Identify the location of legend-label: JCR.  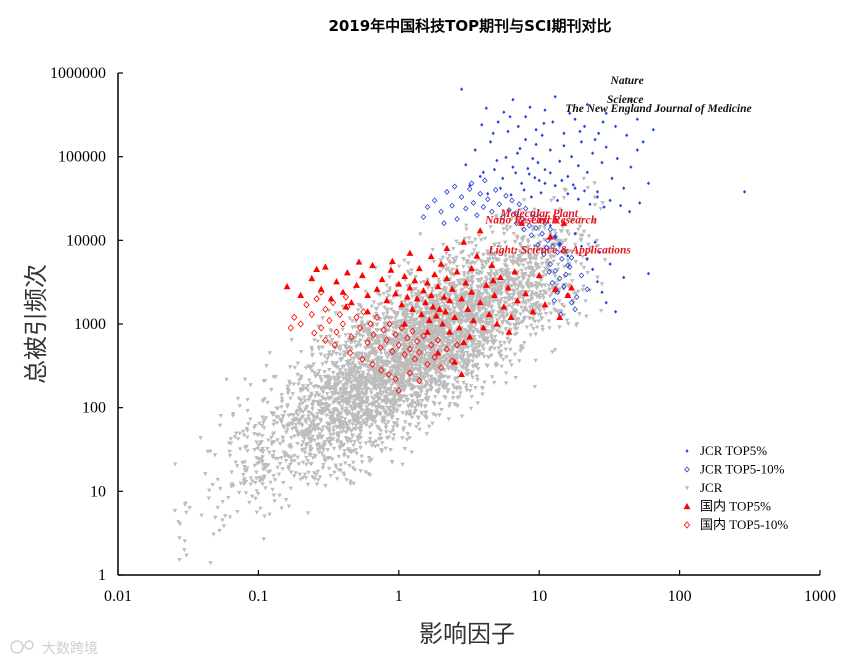
(711, 487).